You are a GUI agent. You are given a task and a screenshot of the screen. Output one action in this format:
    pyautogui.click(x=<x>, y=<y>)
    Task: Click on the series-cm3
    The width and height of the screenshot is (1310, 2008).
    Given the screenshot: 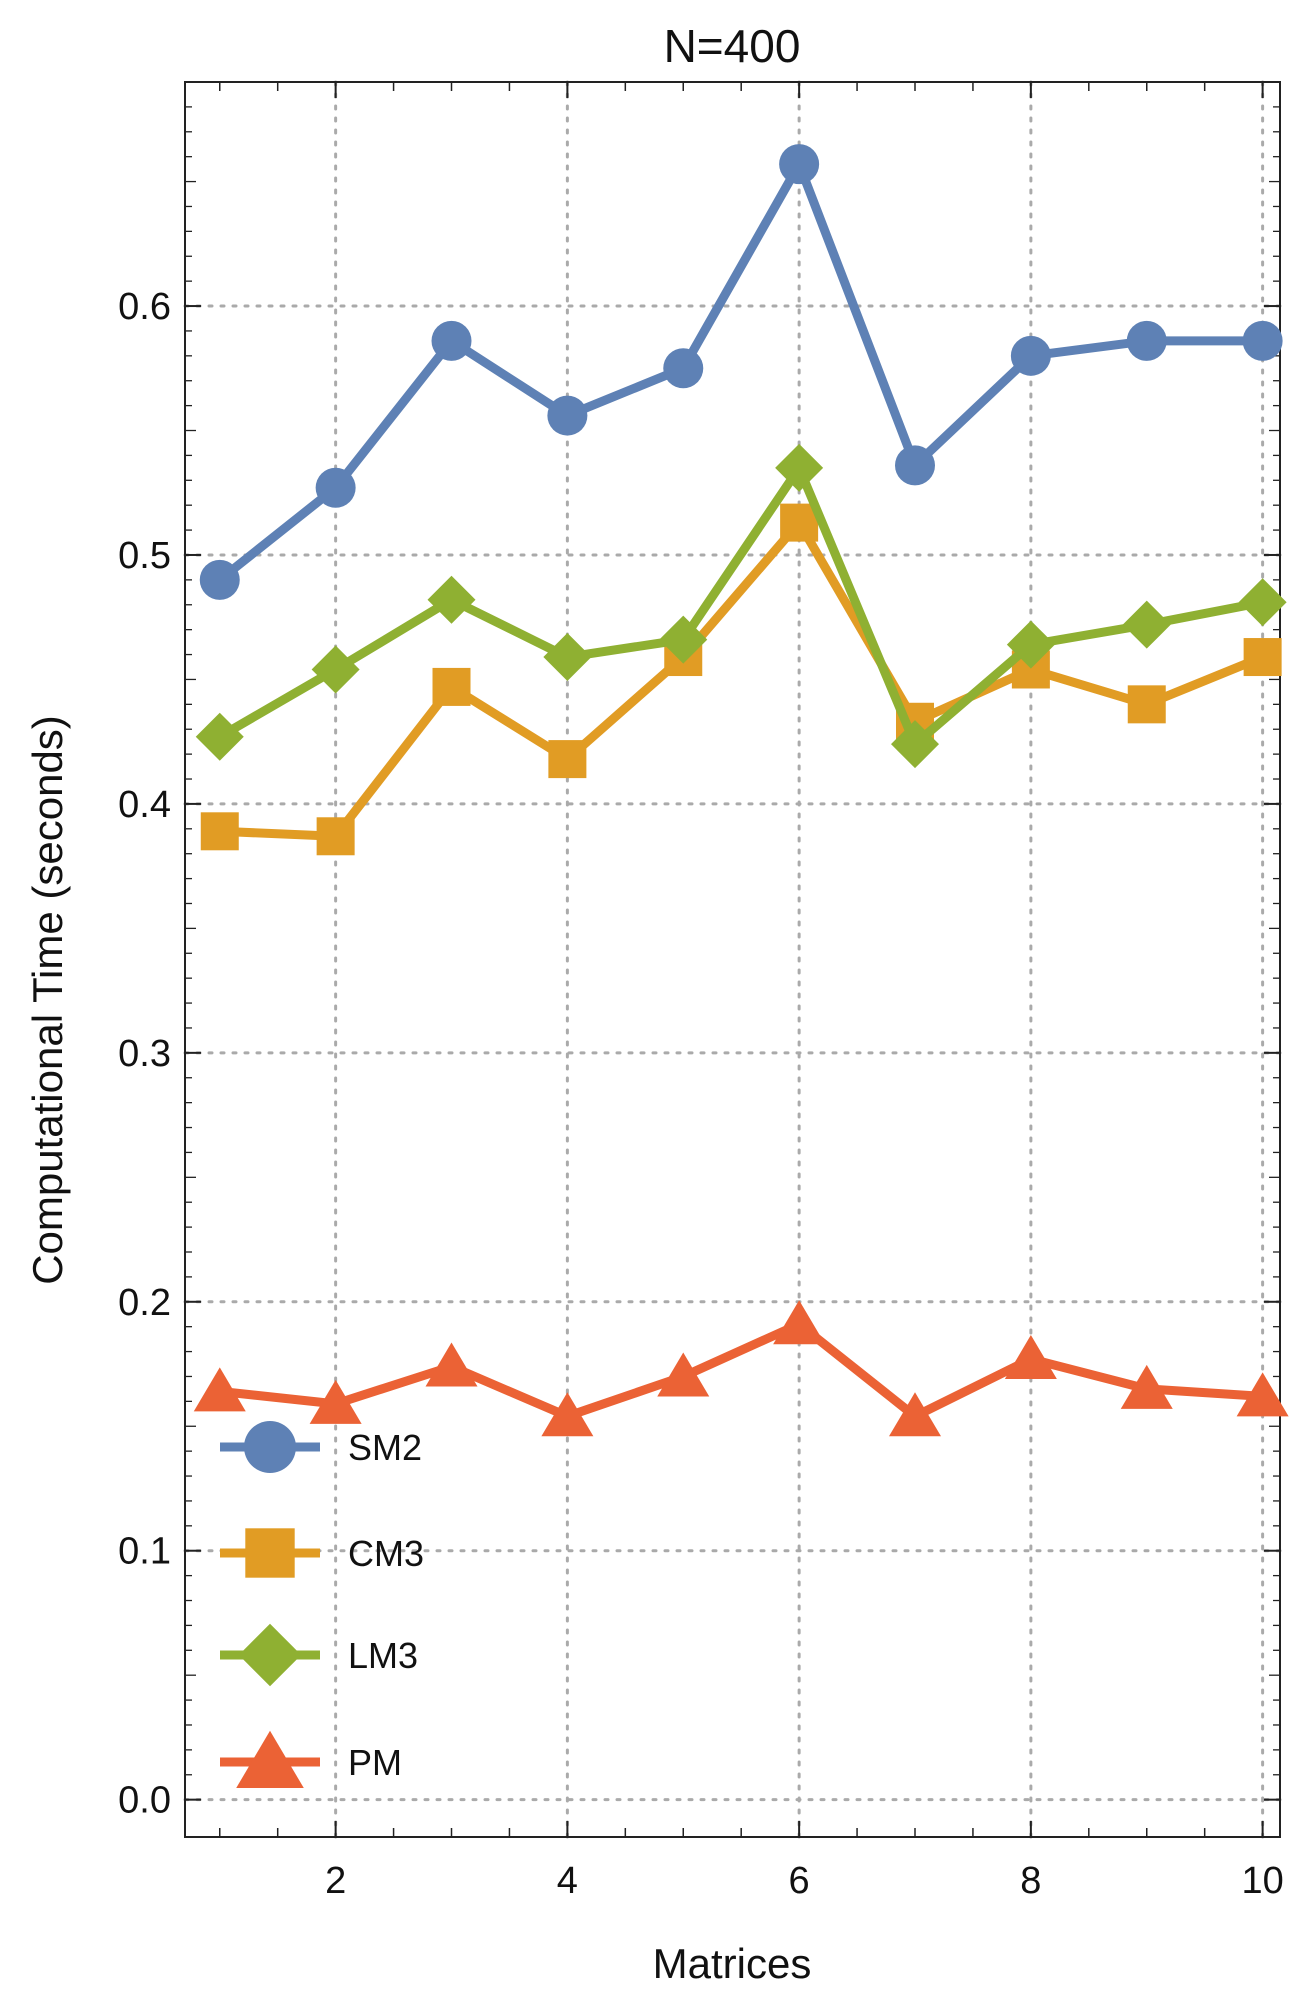 What is the action you would take?
    pyautogui.click(x=741, y=679)
    